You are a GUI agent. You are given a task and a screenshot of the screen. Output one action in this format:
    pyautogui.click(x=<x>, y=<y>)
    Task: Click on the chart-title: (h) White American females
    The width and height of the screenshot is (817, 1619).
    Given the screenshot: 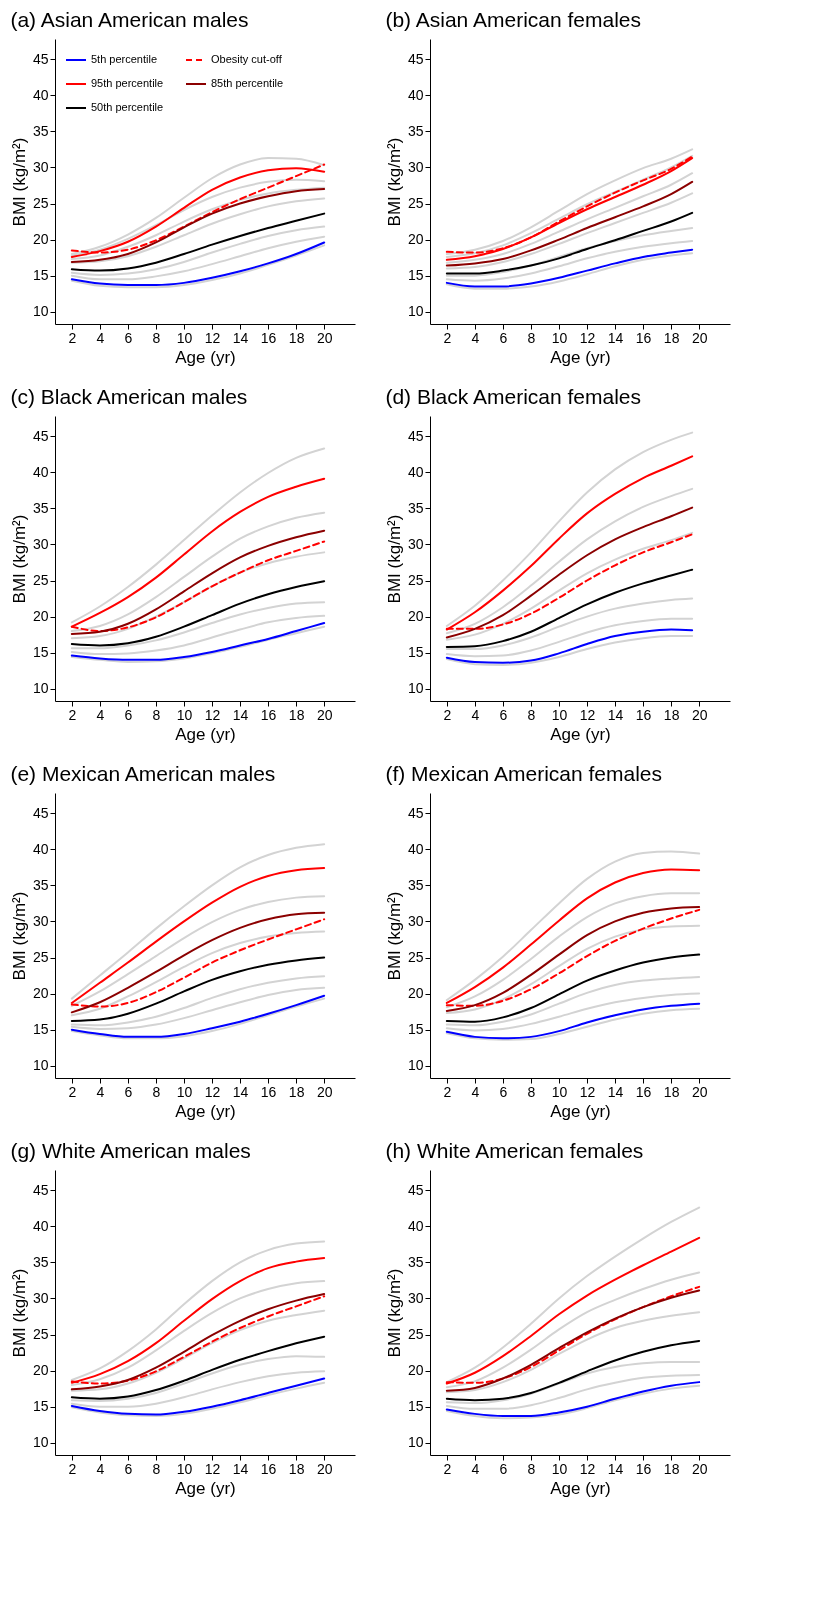 What is the action you would take?
    pyautogui.click(x=514, y=1150)
    